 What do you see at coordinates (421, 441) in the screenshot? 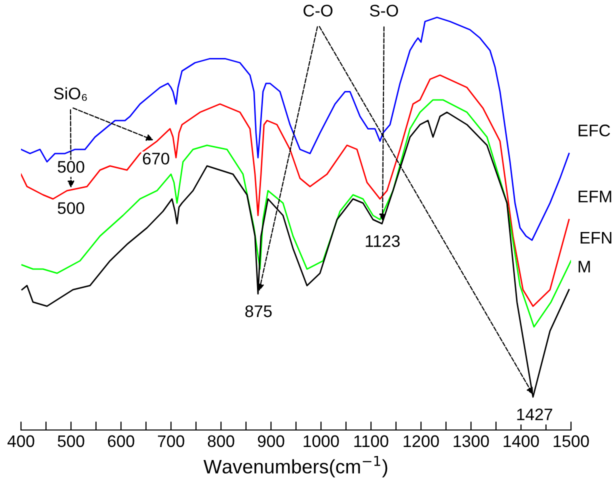
I see `x-tick-label: 1200` at bounding box center [421, 441].